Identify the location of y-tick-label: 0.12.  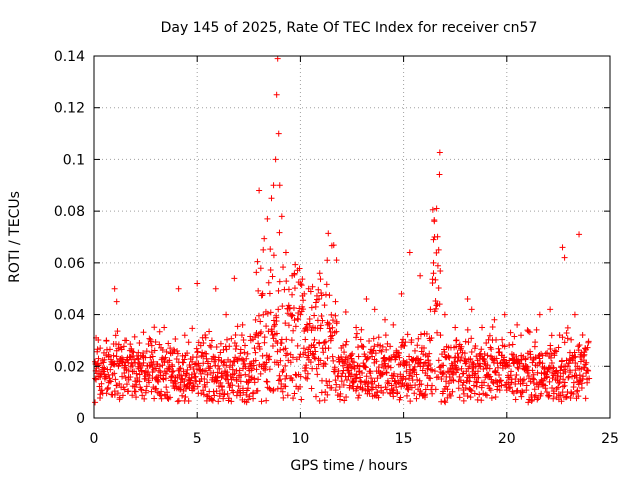
(69, 109).